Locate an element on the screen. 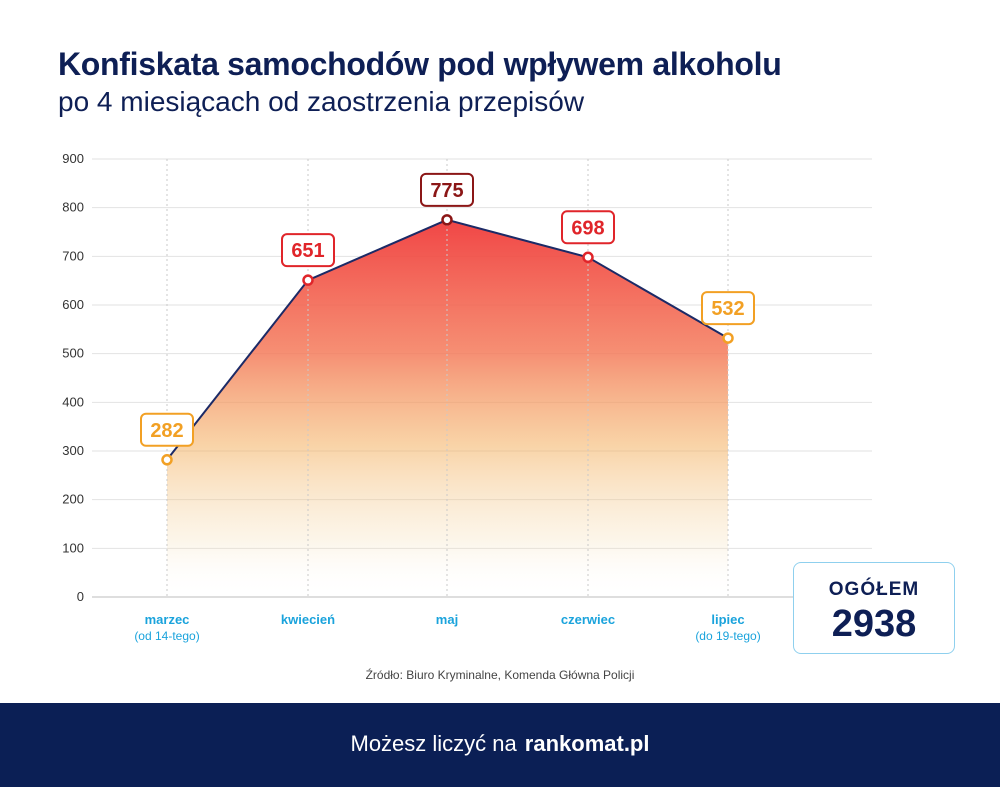 The width and height of the screenshot is (1000, 787). footer-content: Możesz liczyć na rankomat.pl is located at coordinates (500, 744).